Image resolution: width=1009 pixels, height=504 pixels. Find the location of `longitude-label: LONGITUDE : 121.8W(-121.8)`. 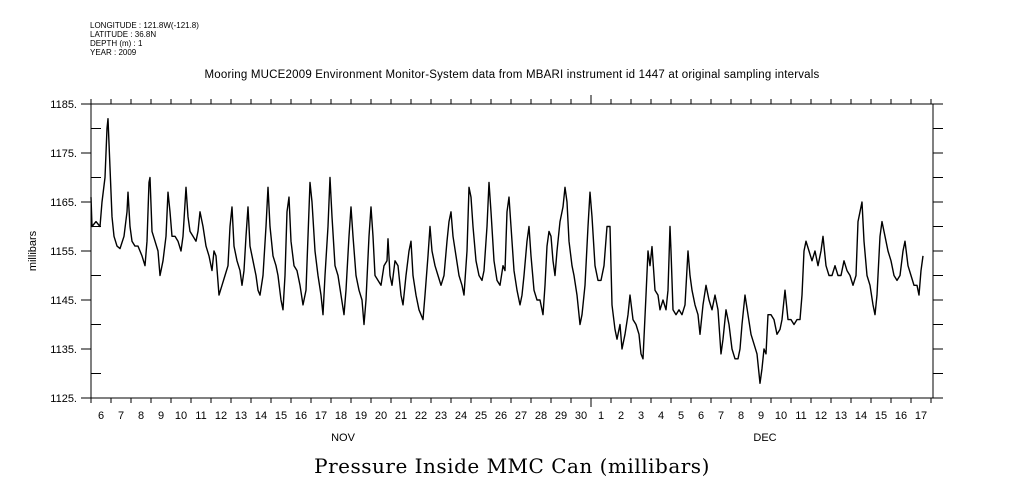

longitude-label: LONGITUDE : 121.8W(-121.8) is located at coordinates (144, 25).